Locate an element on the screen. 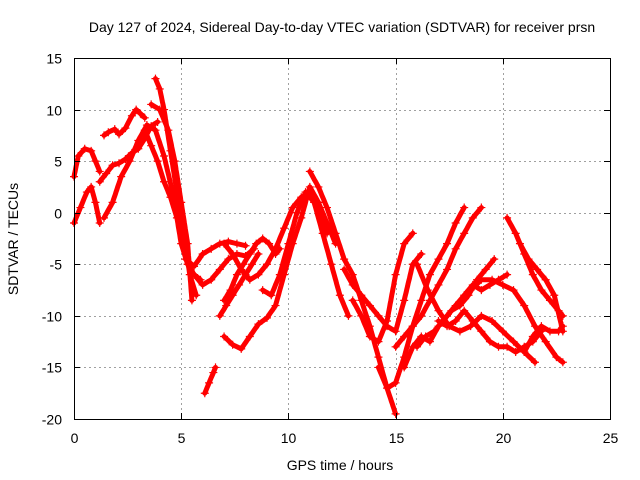 The height and width of the screenshot is (480, 640). x-axis-label: GPS time / hours is located at coordinates (340, 465).